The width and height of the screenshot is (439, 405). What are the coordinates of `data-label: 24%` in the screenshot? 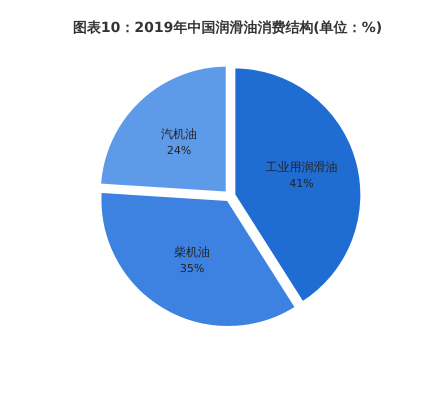 It's located at (179, 150).